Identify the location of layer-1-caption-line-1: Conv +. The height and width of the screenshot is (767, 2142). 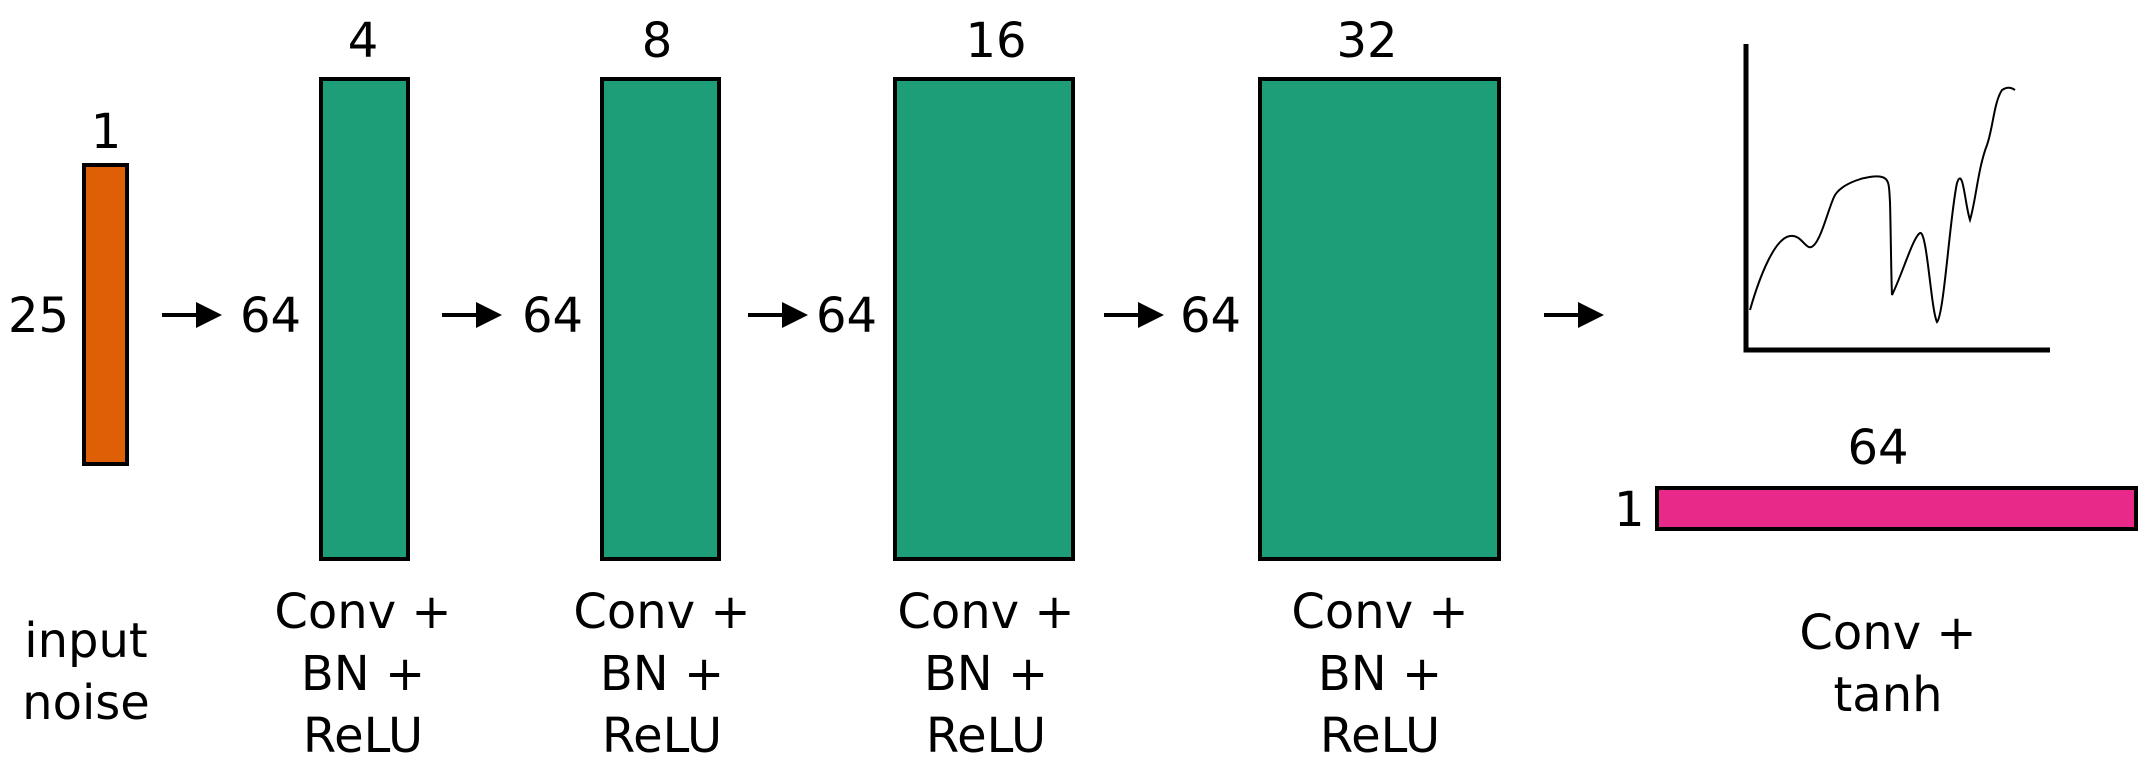
(363, 612).